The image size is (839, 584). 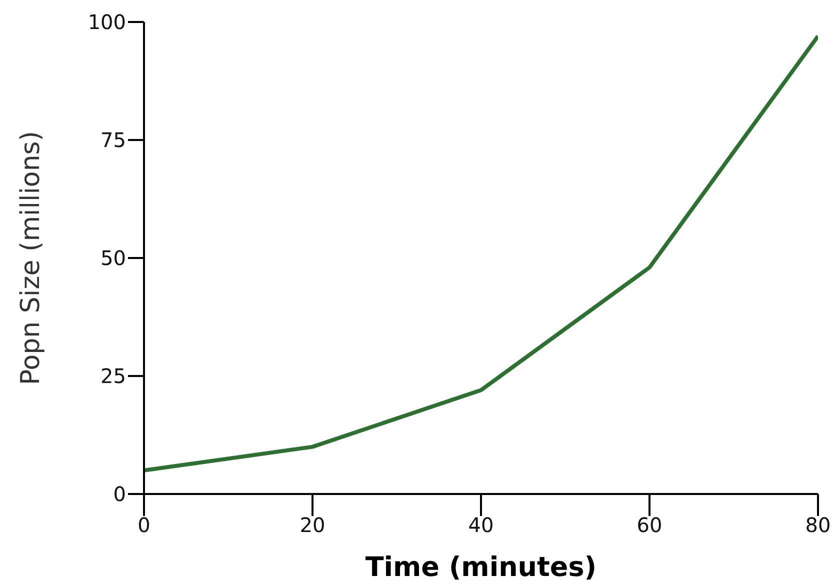 I want to click on y-tick-label: 50, so click(x=113, y=258).